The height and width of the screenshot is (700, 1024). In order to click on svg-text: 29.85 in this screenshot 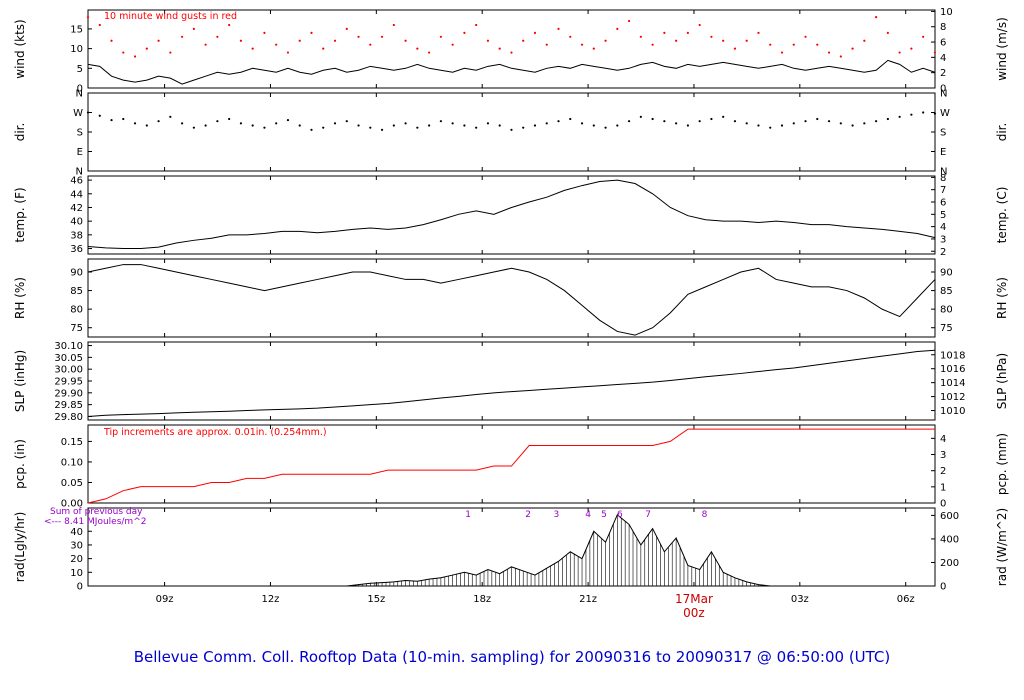, I will do `click(68, 405)`.